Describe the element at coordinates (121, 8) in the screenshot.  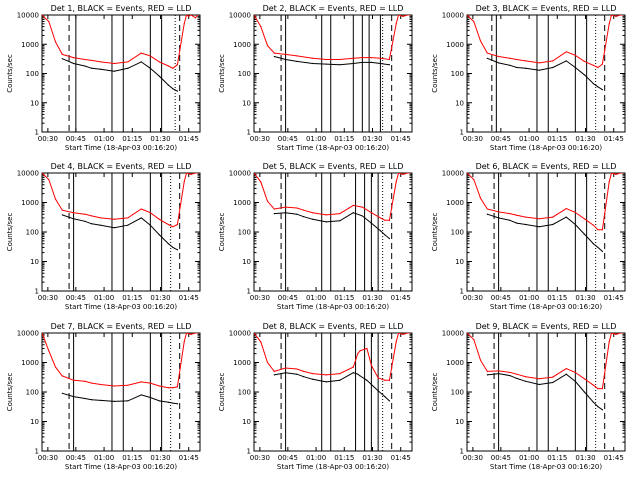
I see `panel-title: Det 1, BLACK = Events, RED = LLD` at that location.